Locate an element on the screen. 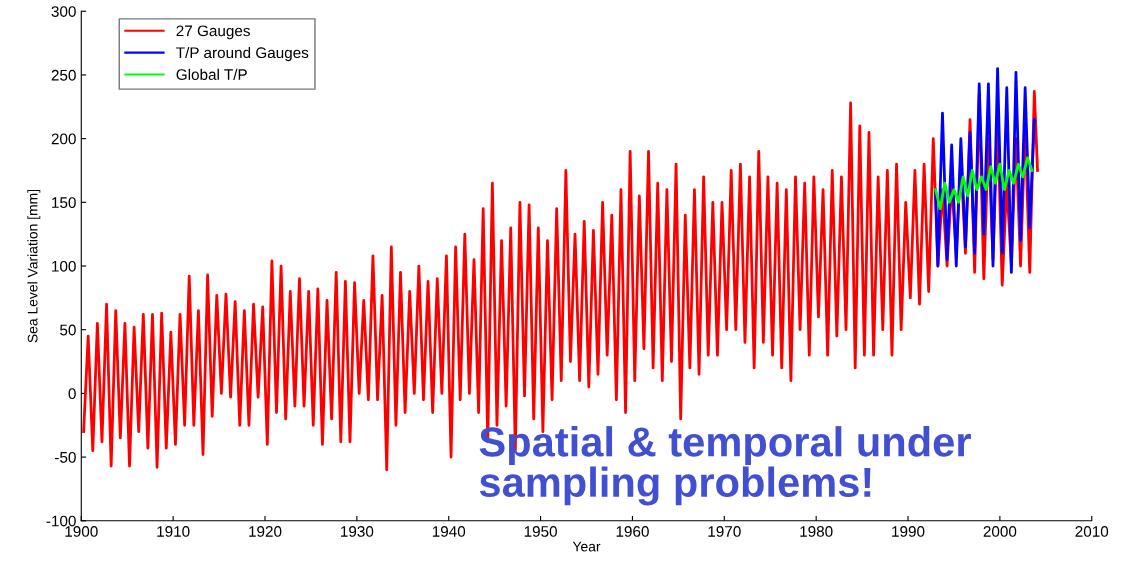 This screenshot has width=1129, height=563. x-tick-label: 1940 is located at coordinates (449, 531).